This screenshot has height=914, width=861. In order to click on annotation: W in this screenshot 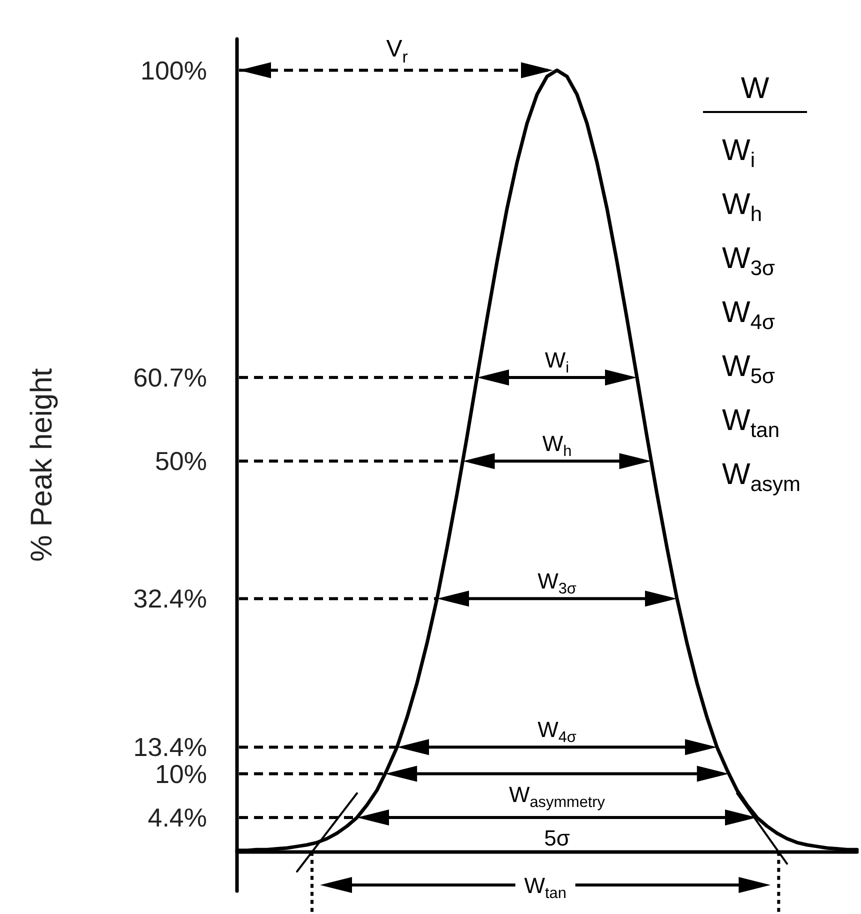, I will do `click(755, 88)`.